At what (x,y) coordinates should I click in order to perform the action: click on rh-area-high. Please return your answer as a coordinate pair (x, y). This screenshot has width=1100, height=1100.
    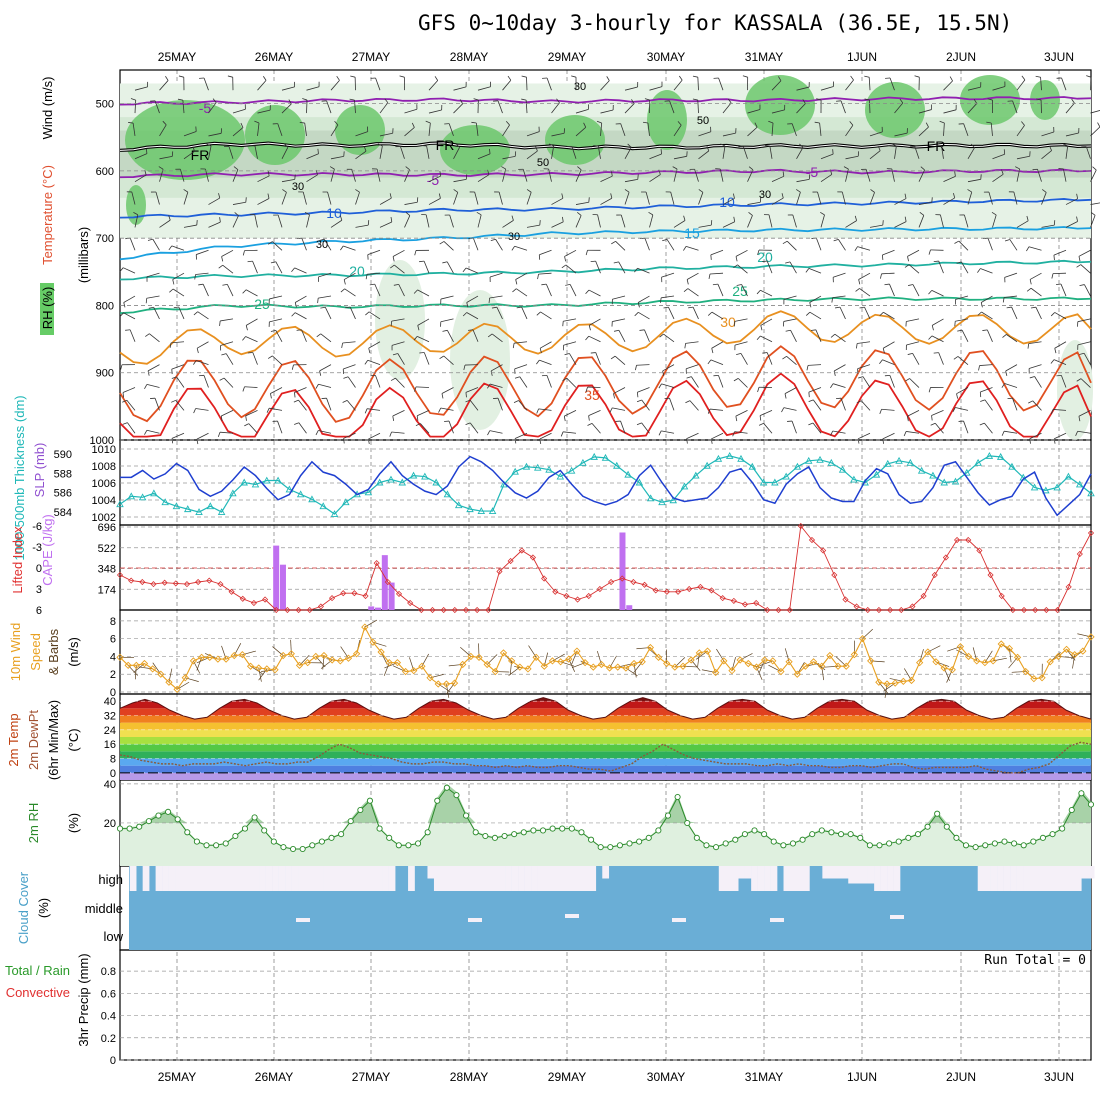
    Looking at the image, I should click on (605, 803).